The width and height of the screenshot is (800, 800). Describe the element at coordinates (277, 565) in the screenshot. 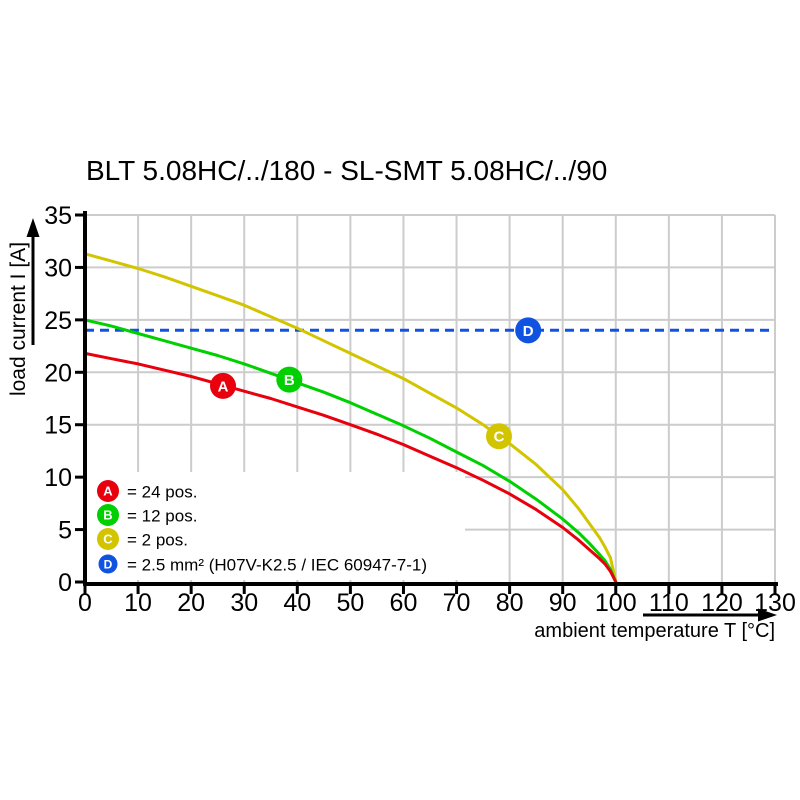

I see `legend-label-D: = 2.5 mm² (H07V-K2.5 / IEC 60947-7-1)` at that location.